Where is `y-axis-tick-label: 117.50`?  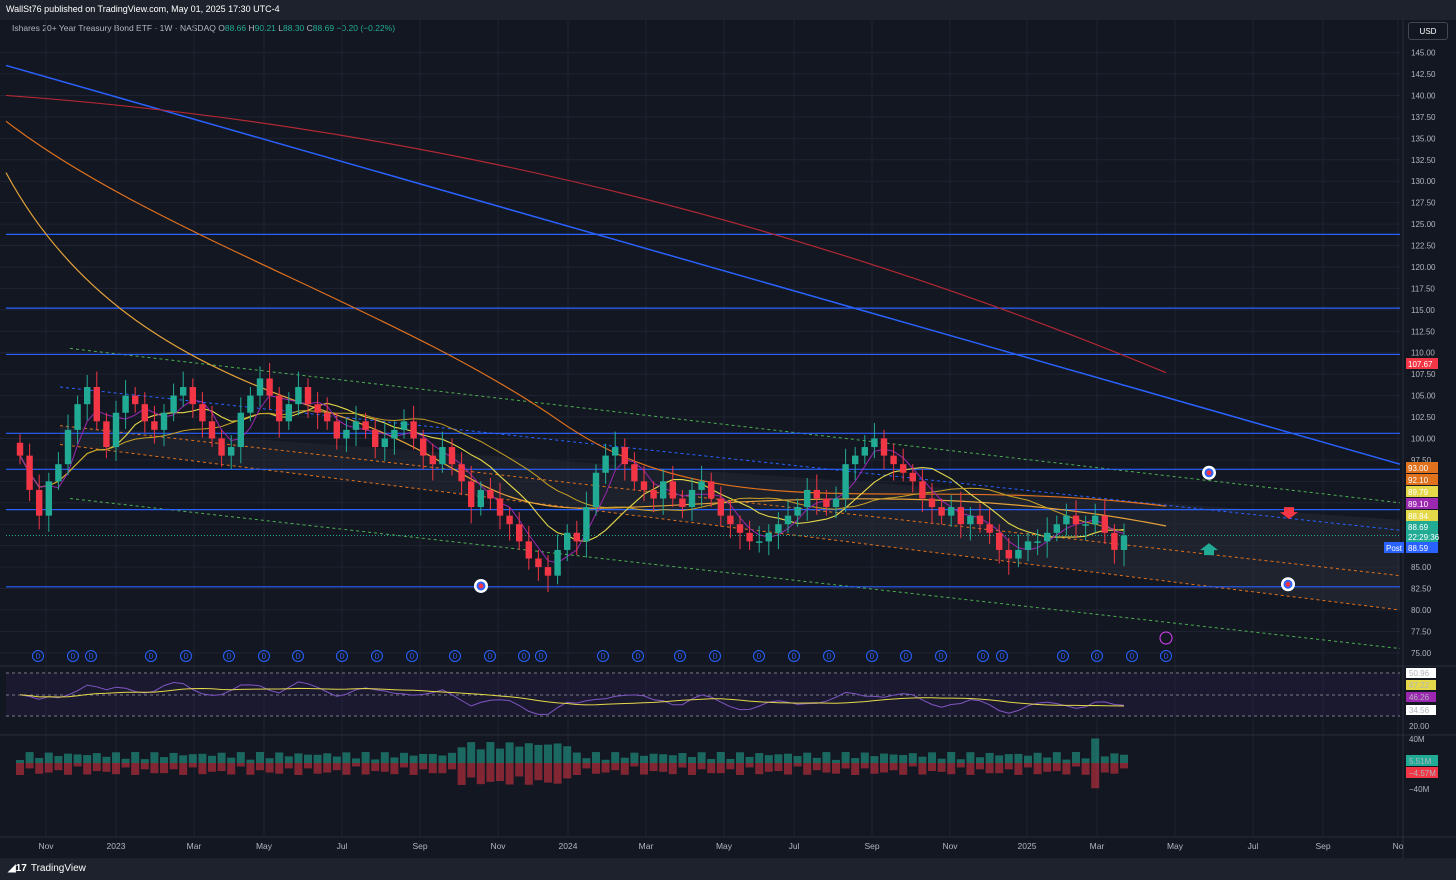 y-axis-tick-label: 117.50 is located at coordinates (1423, 288).